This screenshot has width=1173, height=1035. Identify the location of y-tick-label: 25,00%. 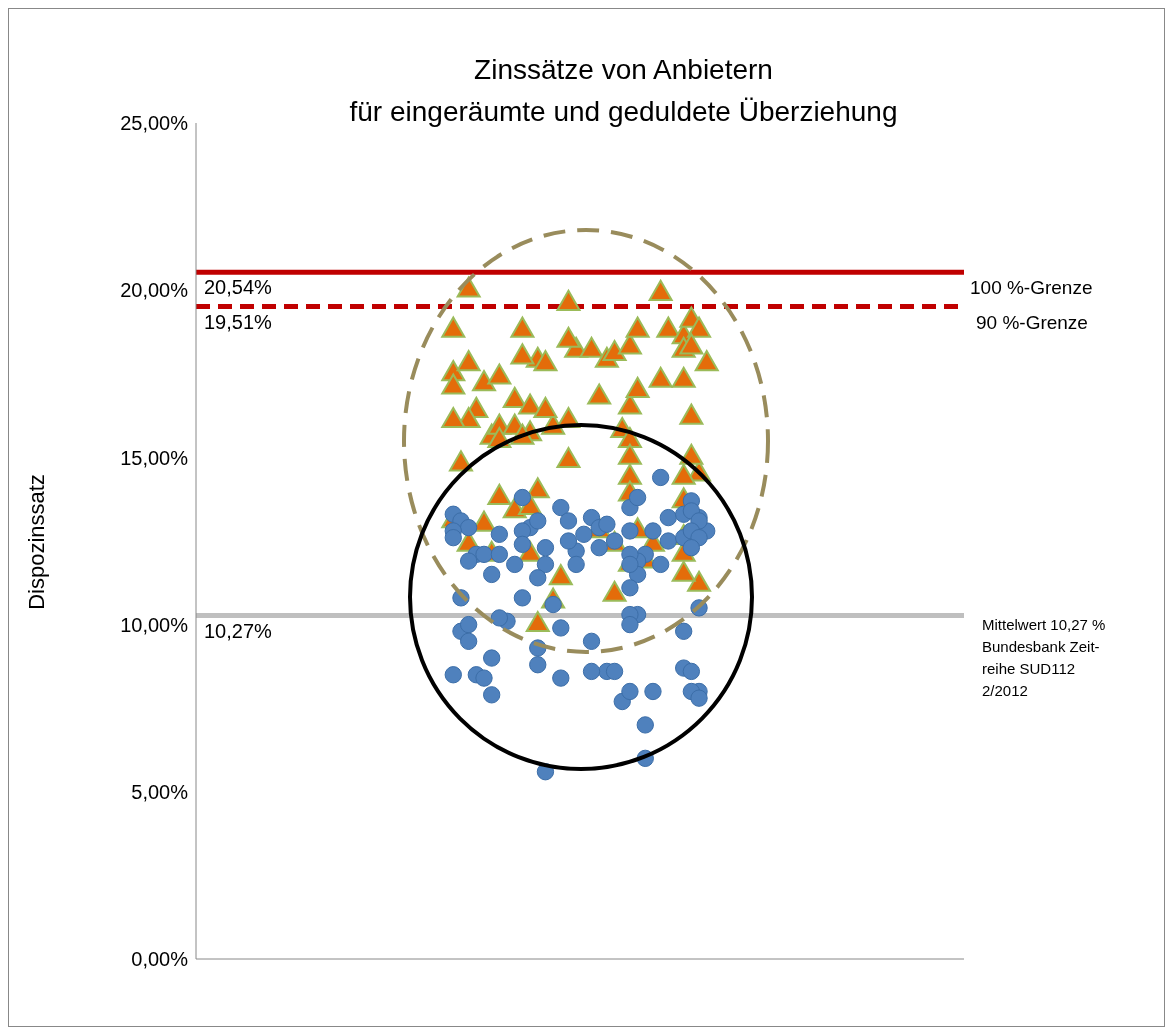
(154, 123).